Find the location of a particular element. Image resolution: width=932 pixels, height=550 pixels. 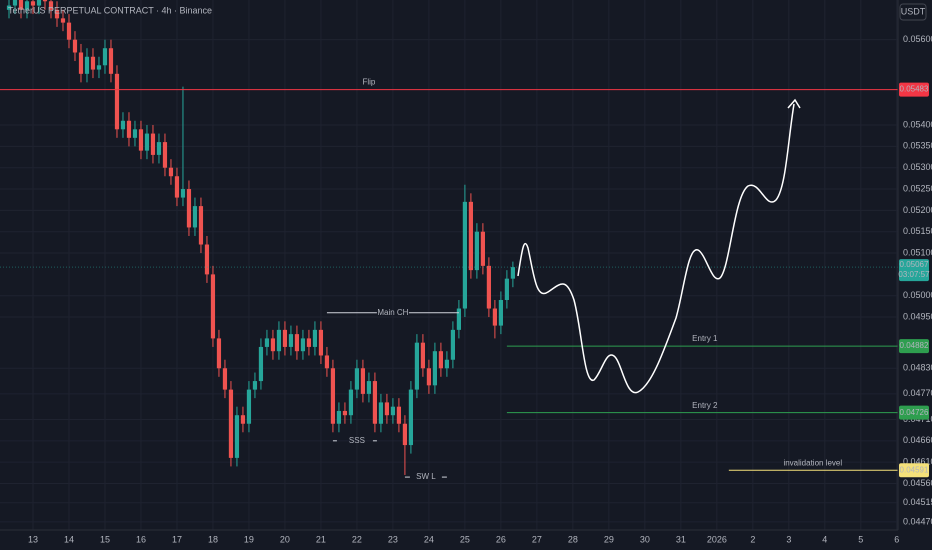

price-tag-label: 0.04591 is located at coordinates (914, 469).